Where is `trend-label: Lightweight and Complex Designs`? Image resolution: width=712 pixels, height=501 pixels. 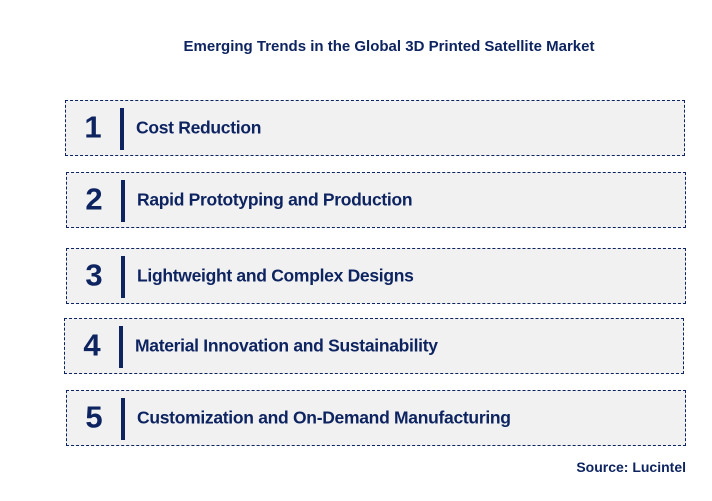 trend-label: Lightweight and Complex Designs is located at coordinates (275, 275).